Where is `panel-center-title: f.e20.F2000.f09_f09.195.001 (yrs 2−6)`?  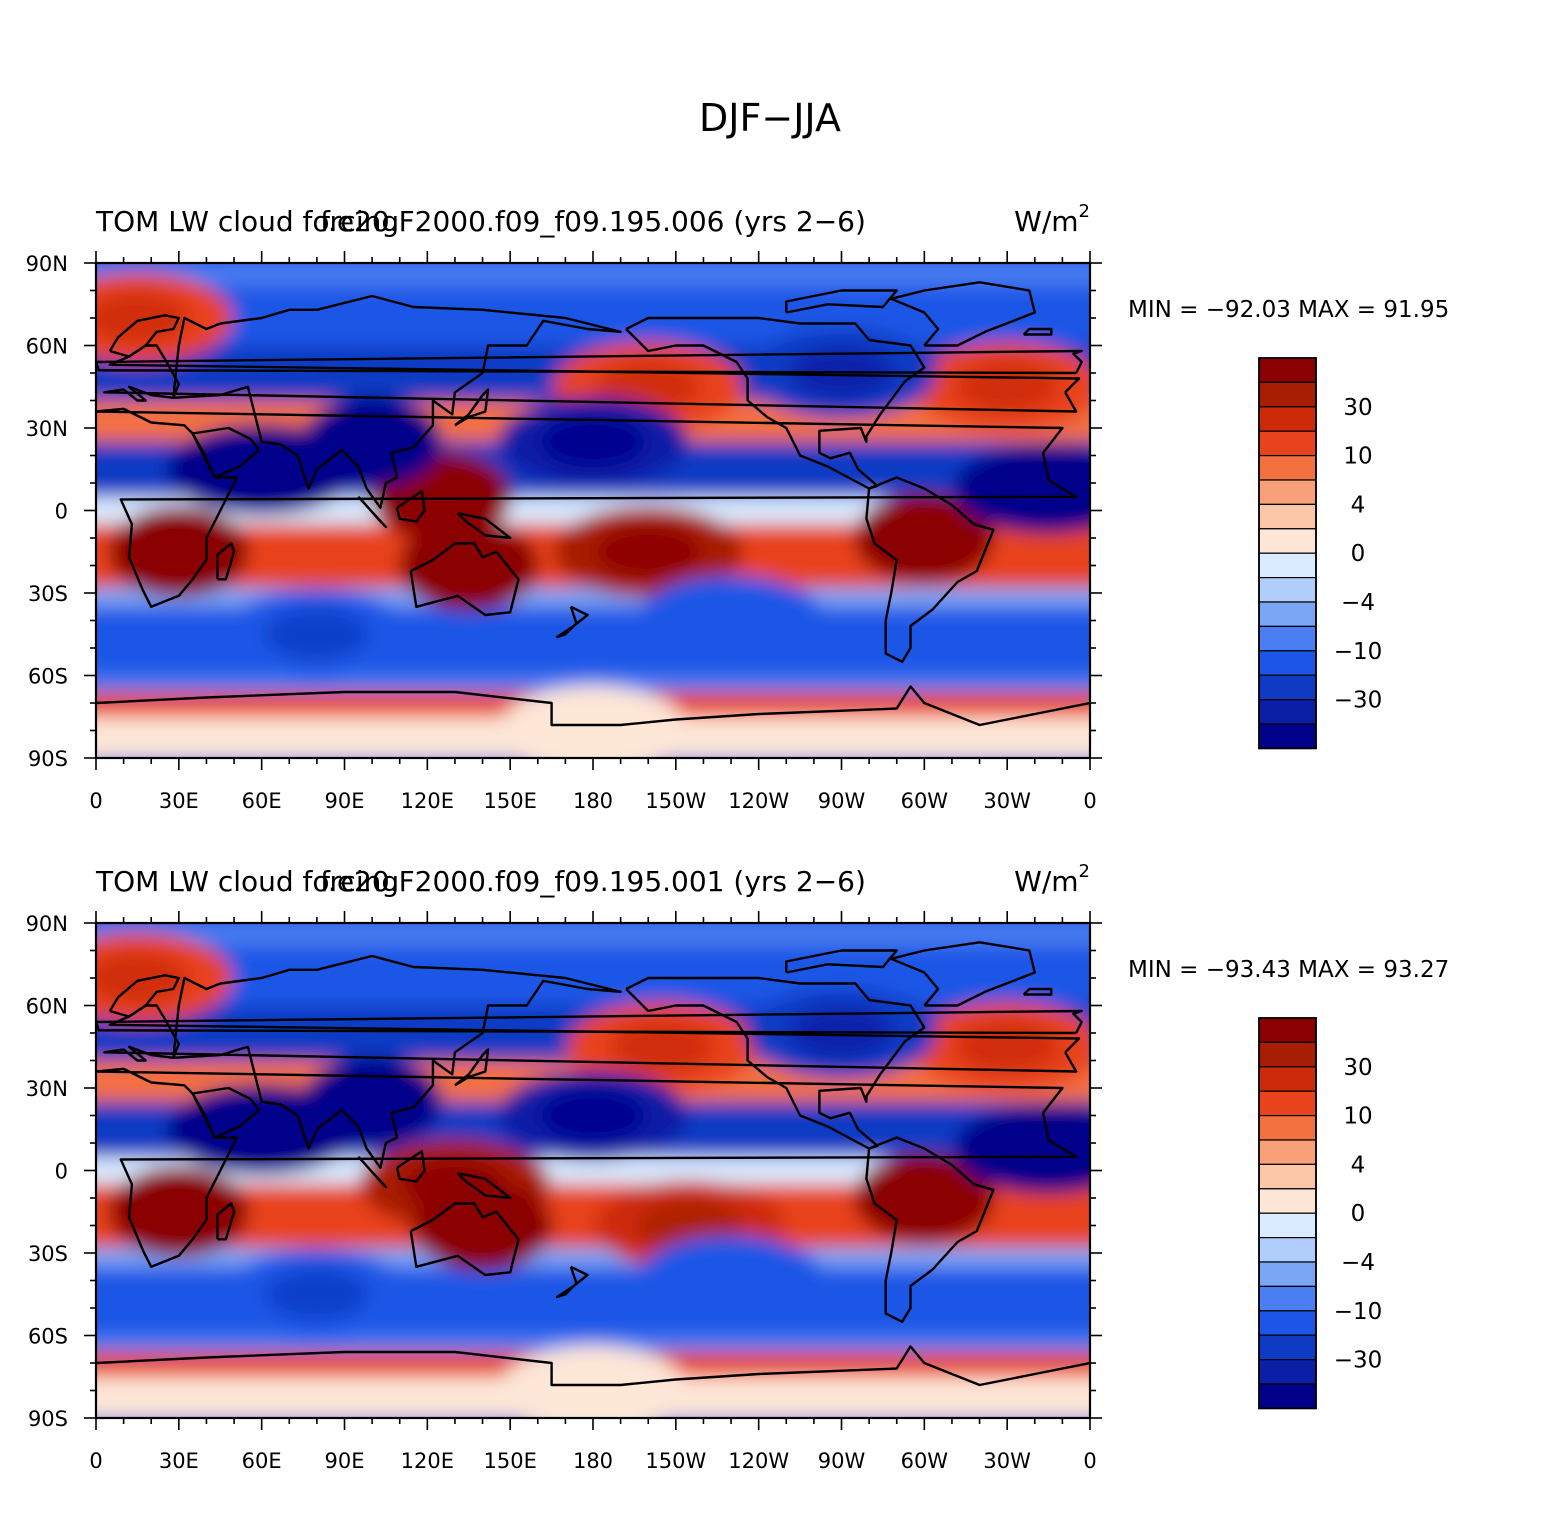
panel-center-title: f.e20.F2000.f09_f09.195.001 (yrs 2−6) is located at coordinates (593, 881).